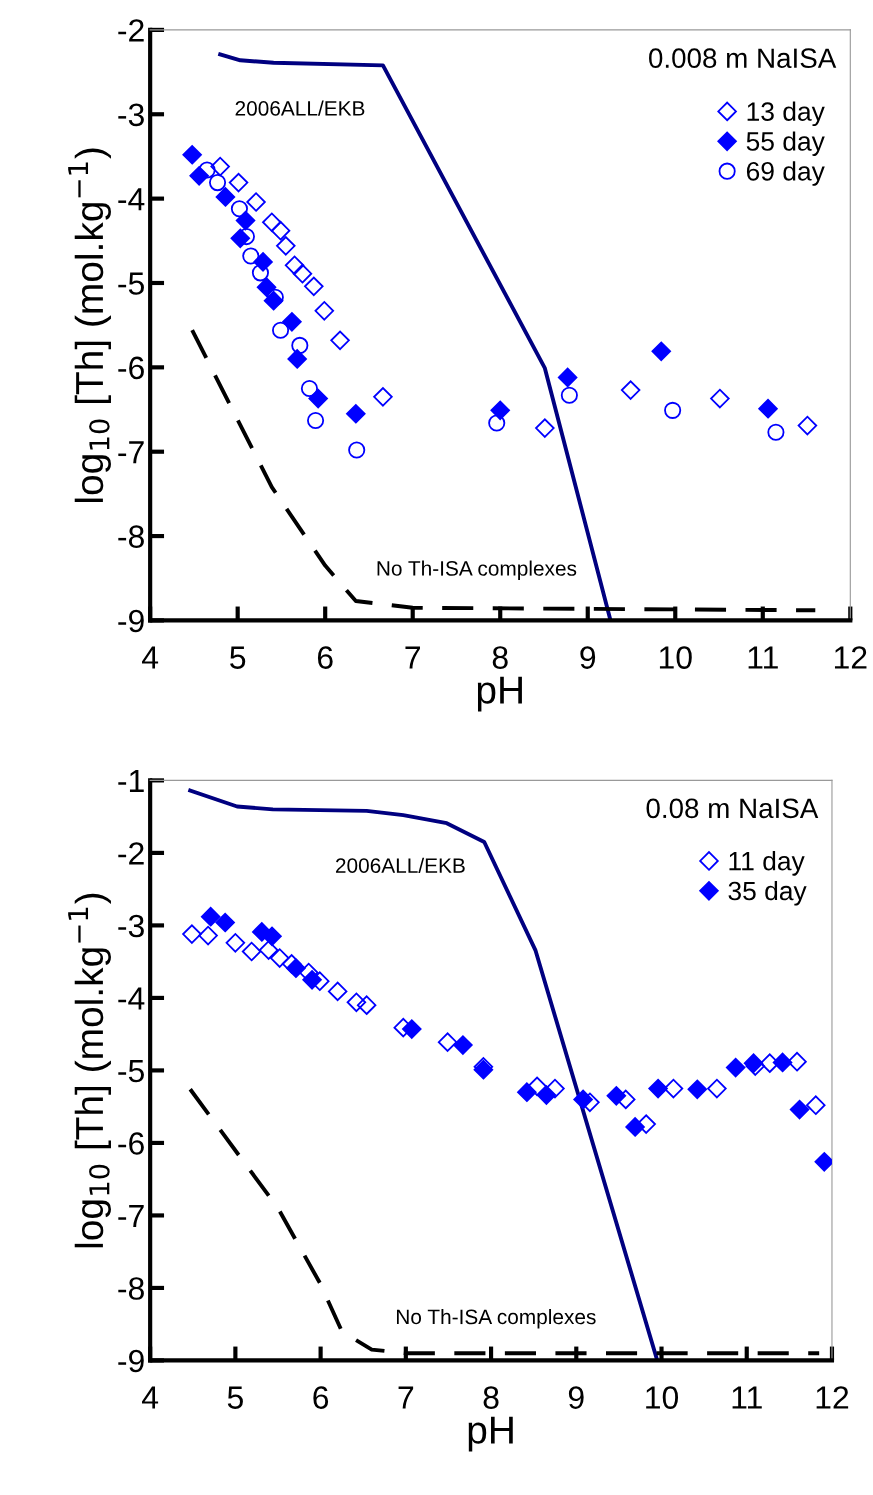  I want to click on x-tick-label: 5, so click(238, 657).